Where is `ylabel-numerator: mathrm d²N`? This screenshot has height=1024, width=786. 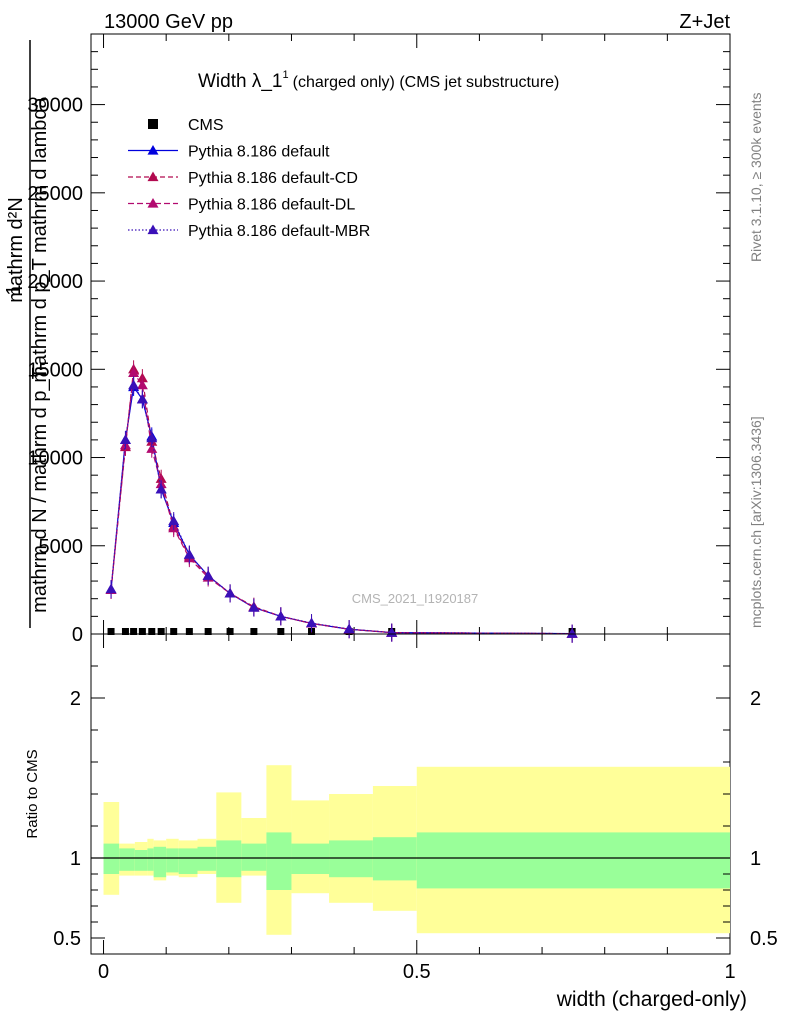
ylabel-numerator: mathrm d²N is located at coordinates (16, 250).